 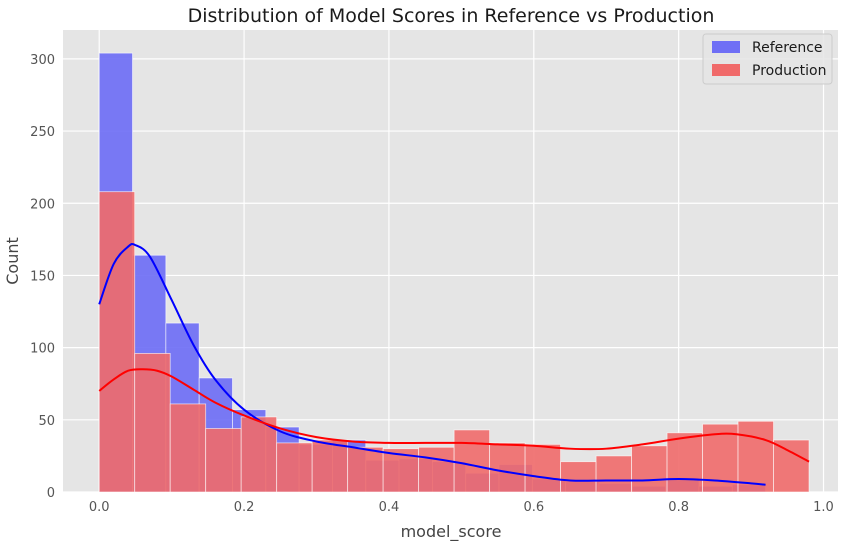 What do you see at coordinates (12, 261) in the screenshot?
I see `y-axis-label: Count` at bounding box center [12, 261].